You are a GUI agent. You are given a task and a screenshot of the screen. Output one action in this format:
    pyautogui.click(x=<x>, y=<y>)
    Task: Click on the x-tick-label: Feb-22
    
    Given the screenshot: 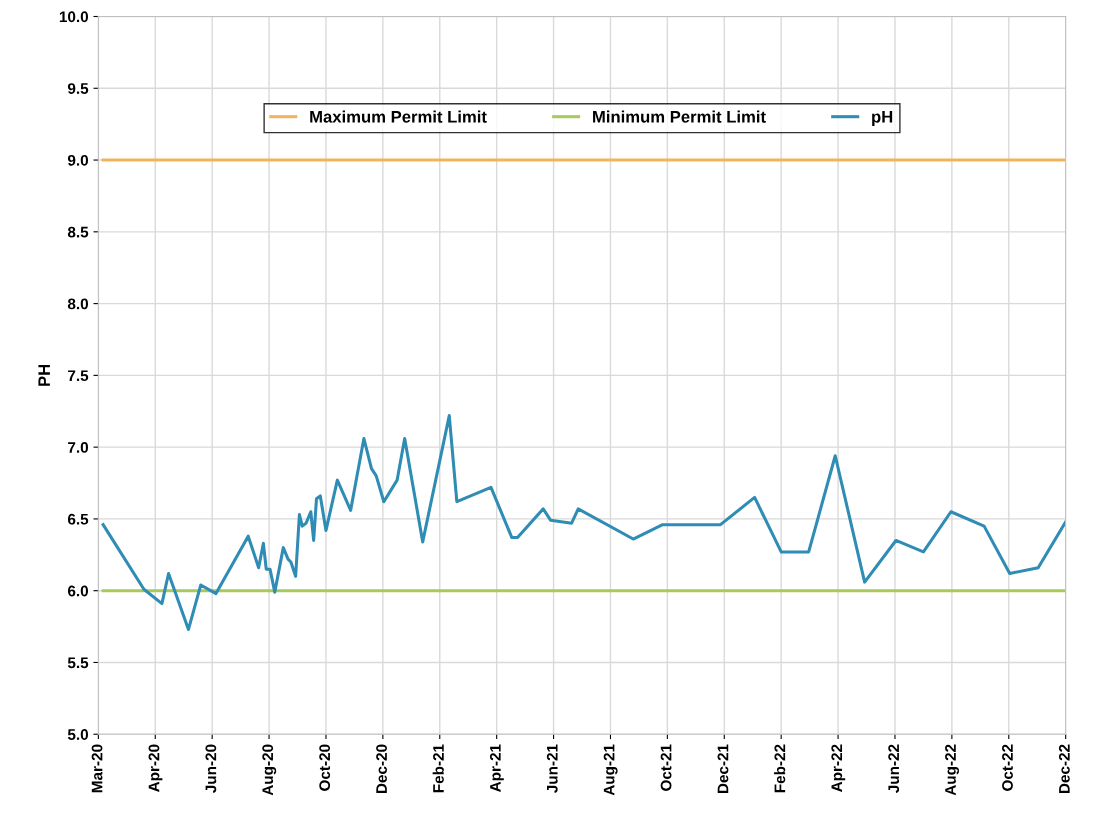 What is the action you would take?
    pyautogui.click(x=780, y=768)
    